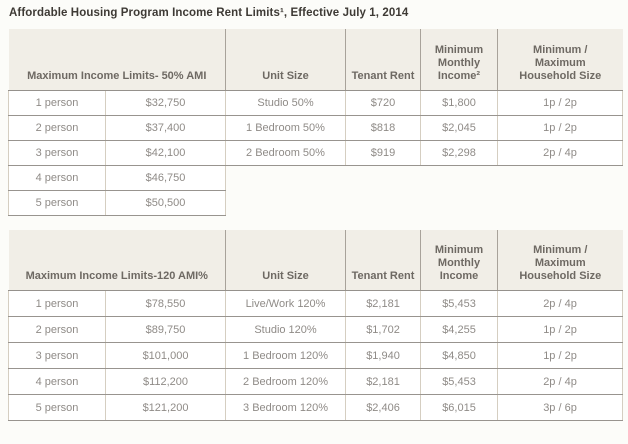 The height and width of the screenshot is (444, 628). What do you see at coordinates (165, 202) in the screenshot?
I see `income-cell: $50,500` at bounding box center [165, 202].